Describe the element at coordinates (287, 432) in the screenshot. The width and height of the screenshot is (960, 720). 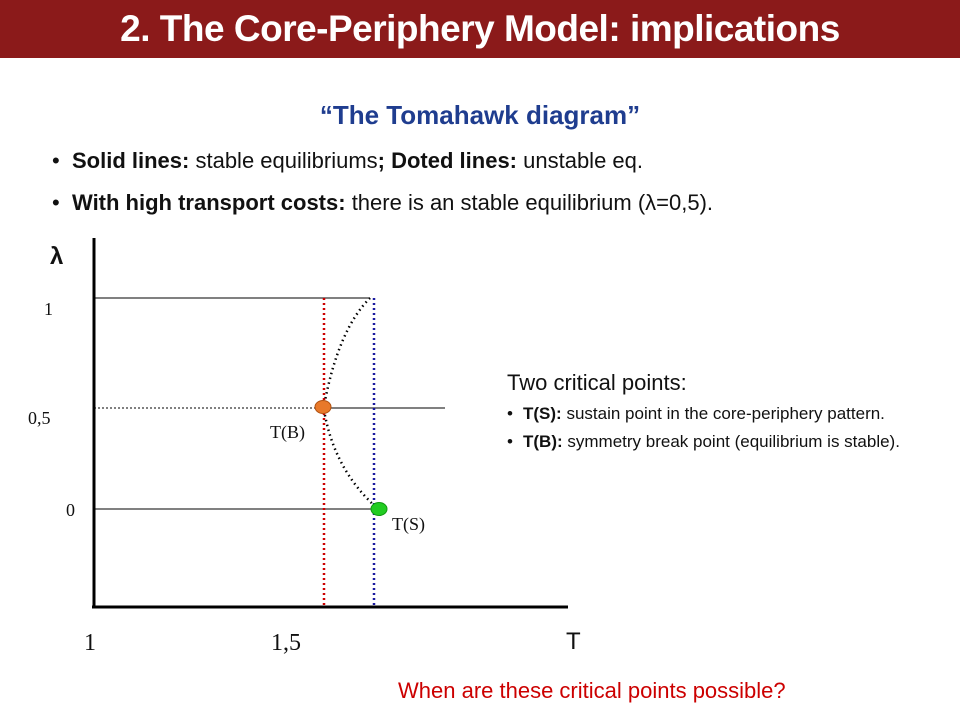
I see `point-tb-label: T(B)` at that location.